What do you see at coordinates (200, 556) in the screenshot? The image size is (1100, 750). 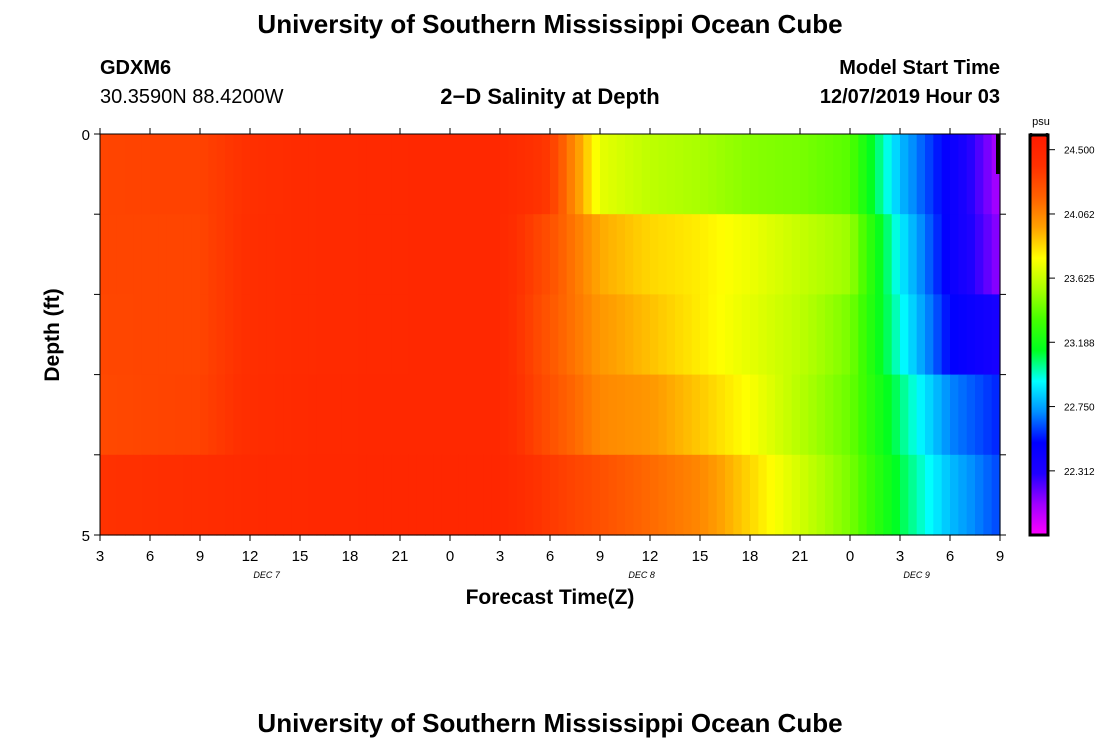 I see `x-tick-label: 9` at bounding box center [200, 556].